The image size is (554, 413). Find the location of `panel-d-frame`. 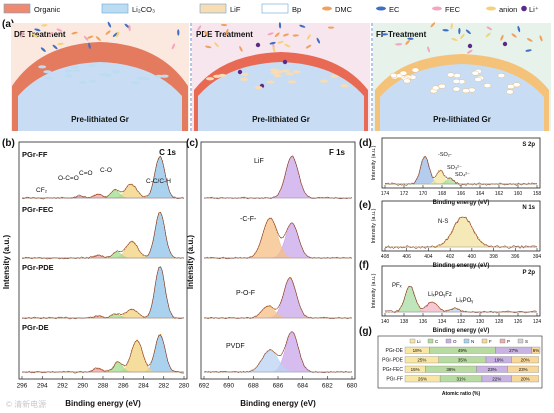

panel-d-frame is located at coordinates (461, 163).